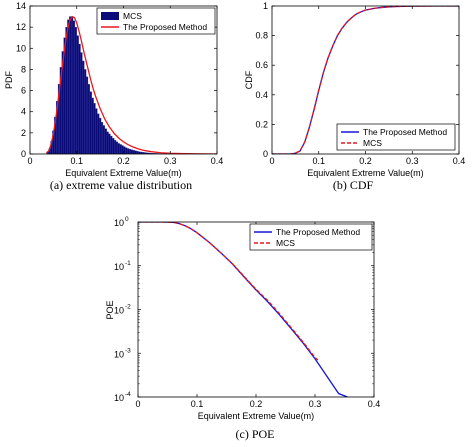 Image resolution: width=474 pixels, height=447 pixels. I want to click on panel-caption: (b) CDF, so click(353, 185).